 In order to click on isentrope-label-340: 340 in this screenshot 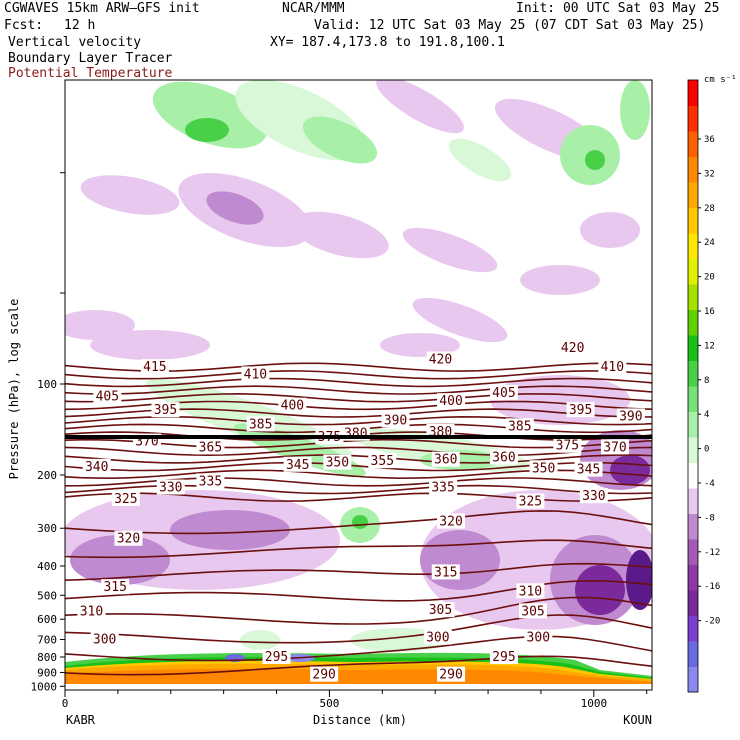, I will do `click(96, 467)`.